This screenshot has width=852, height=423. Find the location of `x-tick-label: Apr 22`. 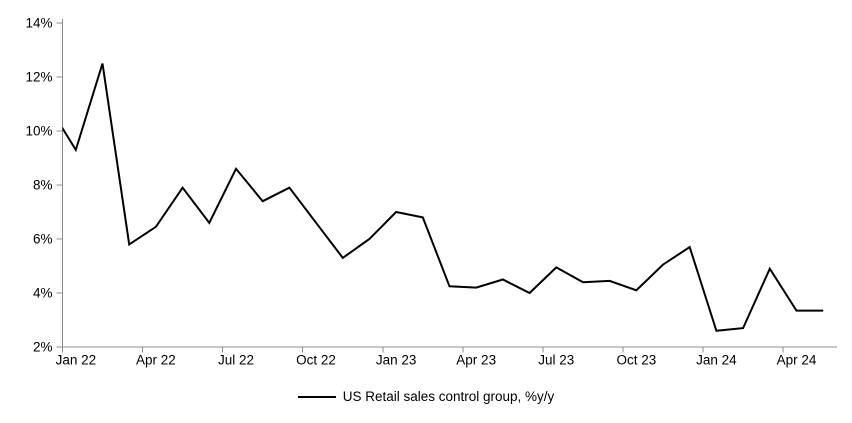

x-tick-label: Apr 22 is located at coordinates (156, 360).